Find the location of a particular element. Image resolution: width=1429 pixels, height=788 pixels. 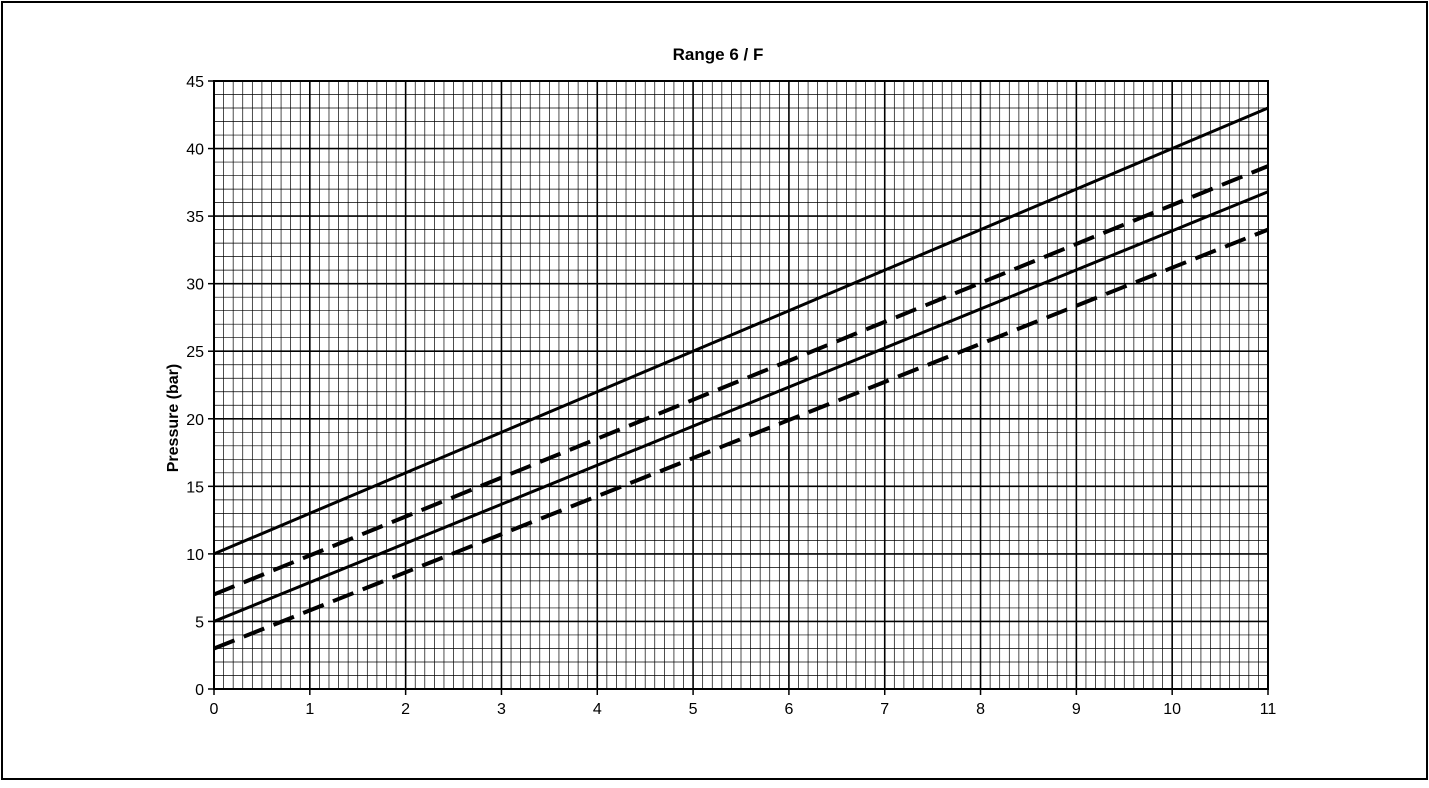

y-tick-label: 5 is located at coordinates (199, 622).